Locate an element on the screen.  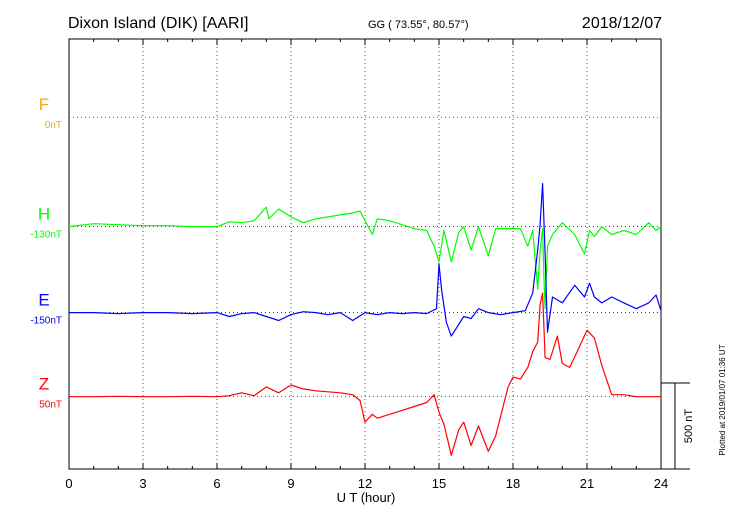
geo-coordinates: GG ( 73.55°, 80.57°) is located at coordinates (418, 25).